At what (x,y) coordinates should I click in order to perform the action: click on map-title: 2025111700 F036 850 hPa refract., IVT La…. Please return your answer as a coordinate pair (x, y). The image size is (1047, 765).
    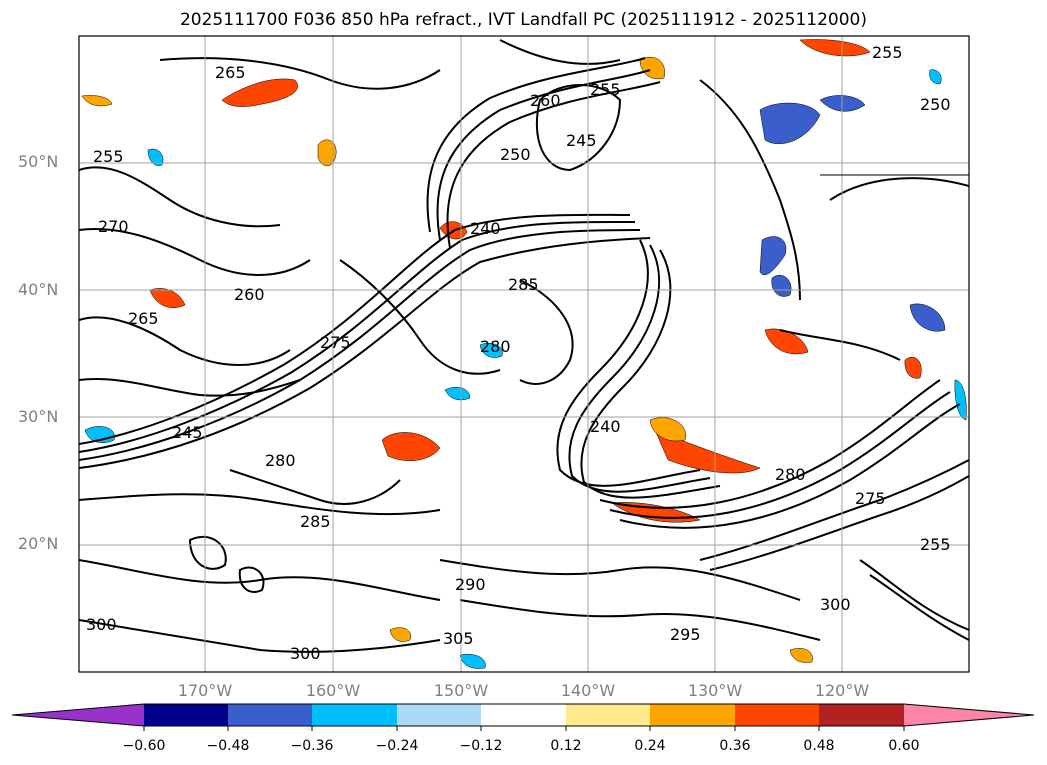
    Looking at the image, I should click on (523, 20).